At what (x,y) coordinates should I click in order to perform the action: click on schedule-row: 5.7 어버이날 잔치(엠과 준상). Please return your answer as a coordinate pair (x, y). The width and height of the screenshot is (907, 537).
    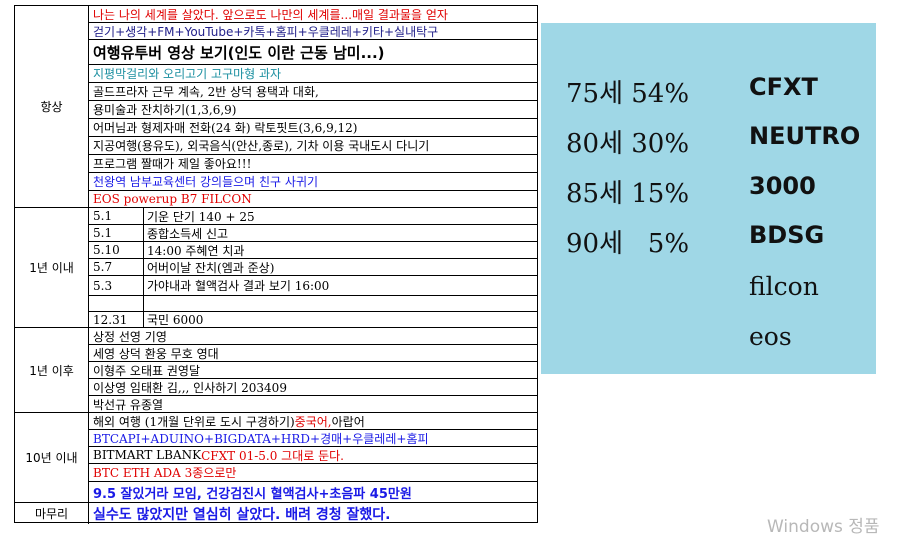
    Looking at the image, I should click on (313, 267).